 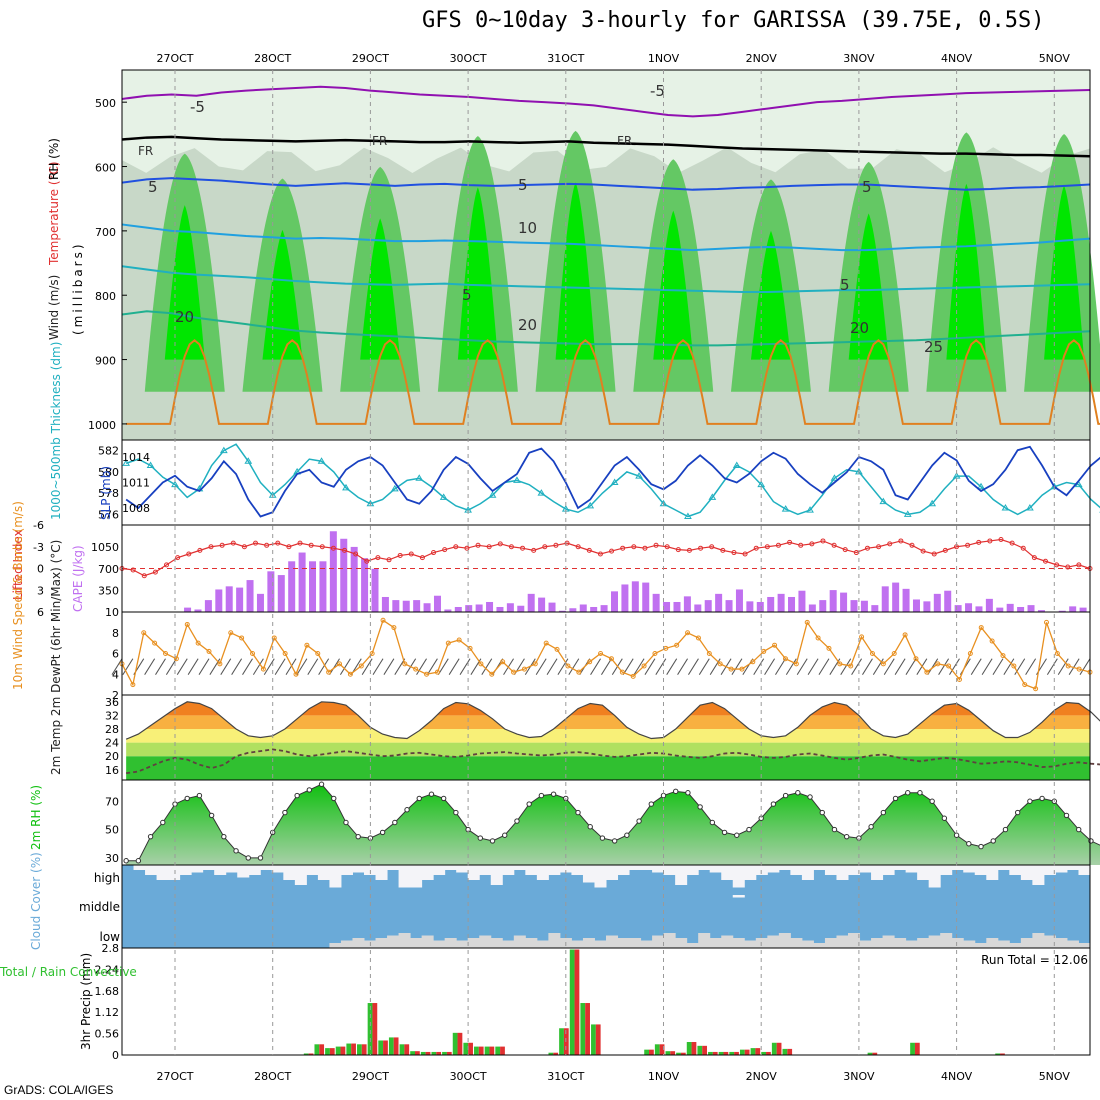 I want to click on axis-label: Wind (m/s), so click(x=54, y=307).